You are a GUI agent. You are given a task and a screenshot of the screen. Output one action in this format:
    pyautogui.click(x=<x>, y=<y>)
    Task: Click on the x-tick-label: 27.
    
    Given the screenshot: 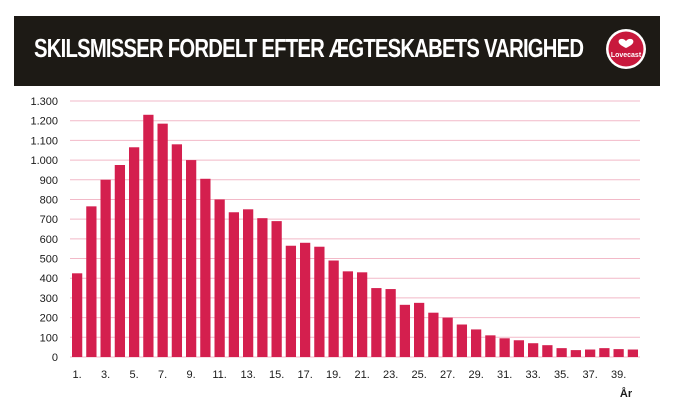 What is the action you would take?
    pyautogui.click(x=447, y=375)
    